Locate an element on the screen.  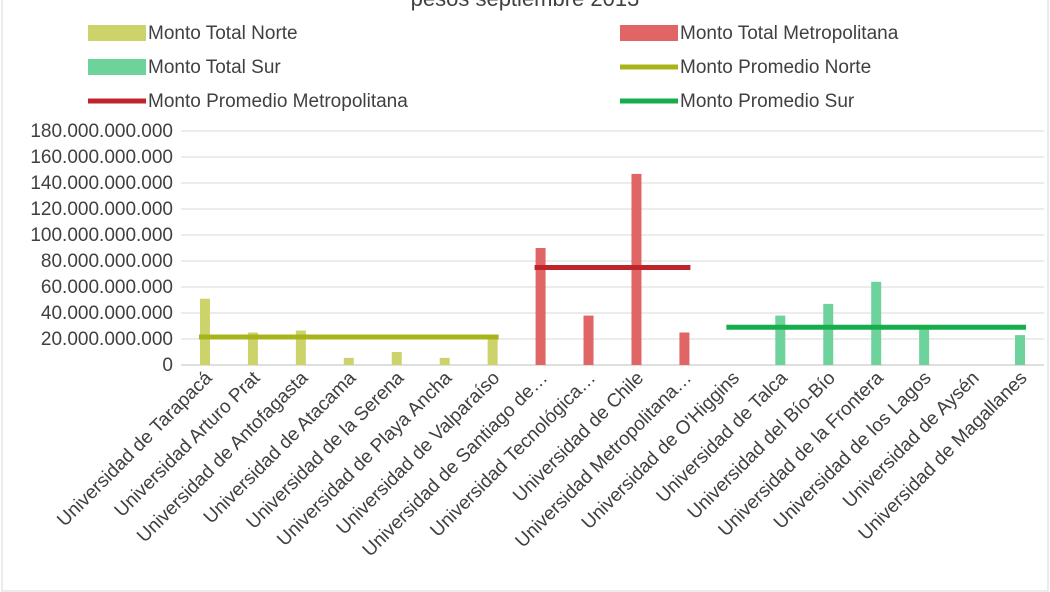
y-tick-label: 40.000.000.000 is located at coordinates (107, 313).